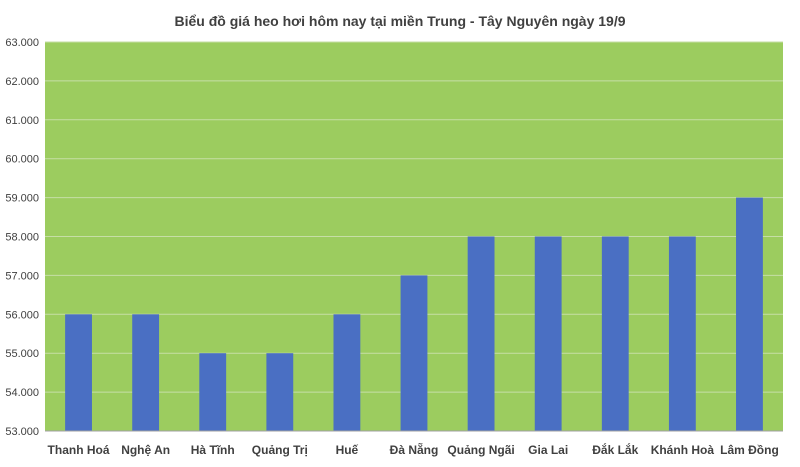  What do you see at coordinates (480, 450) in the screenshot?
I see `x-tick-label: Quảng Ngãi` at bounding box center [480, 450].